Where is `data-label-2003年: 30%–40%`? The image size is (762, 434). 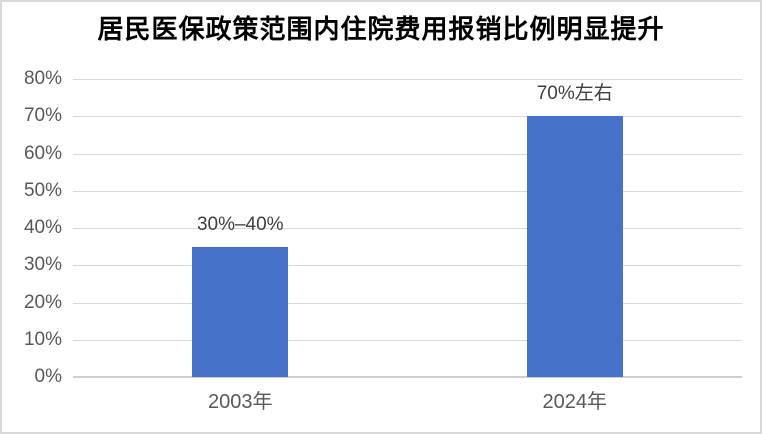
data-label-2003年: 30%–40% is located at coordinates (240, 224).